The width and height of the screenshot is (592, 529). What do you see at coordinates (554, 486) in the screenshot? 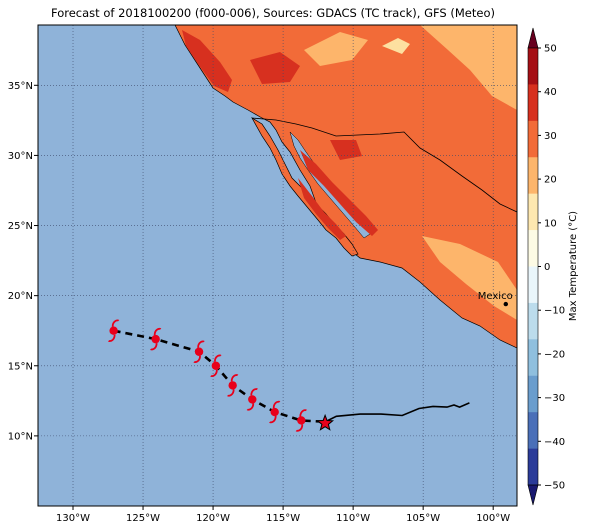
I see `colorbar-tick-label: −50` at bounding box center [554, 486].